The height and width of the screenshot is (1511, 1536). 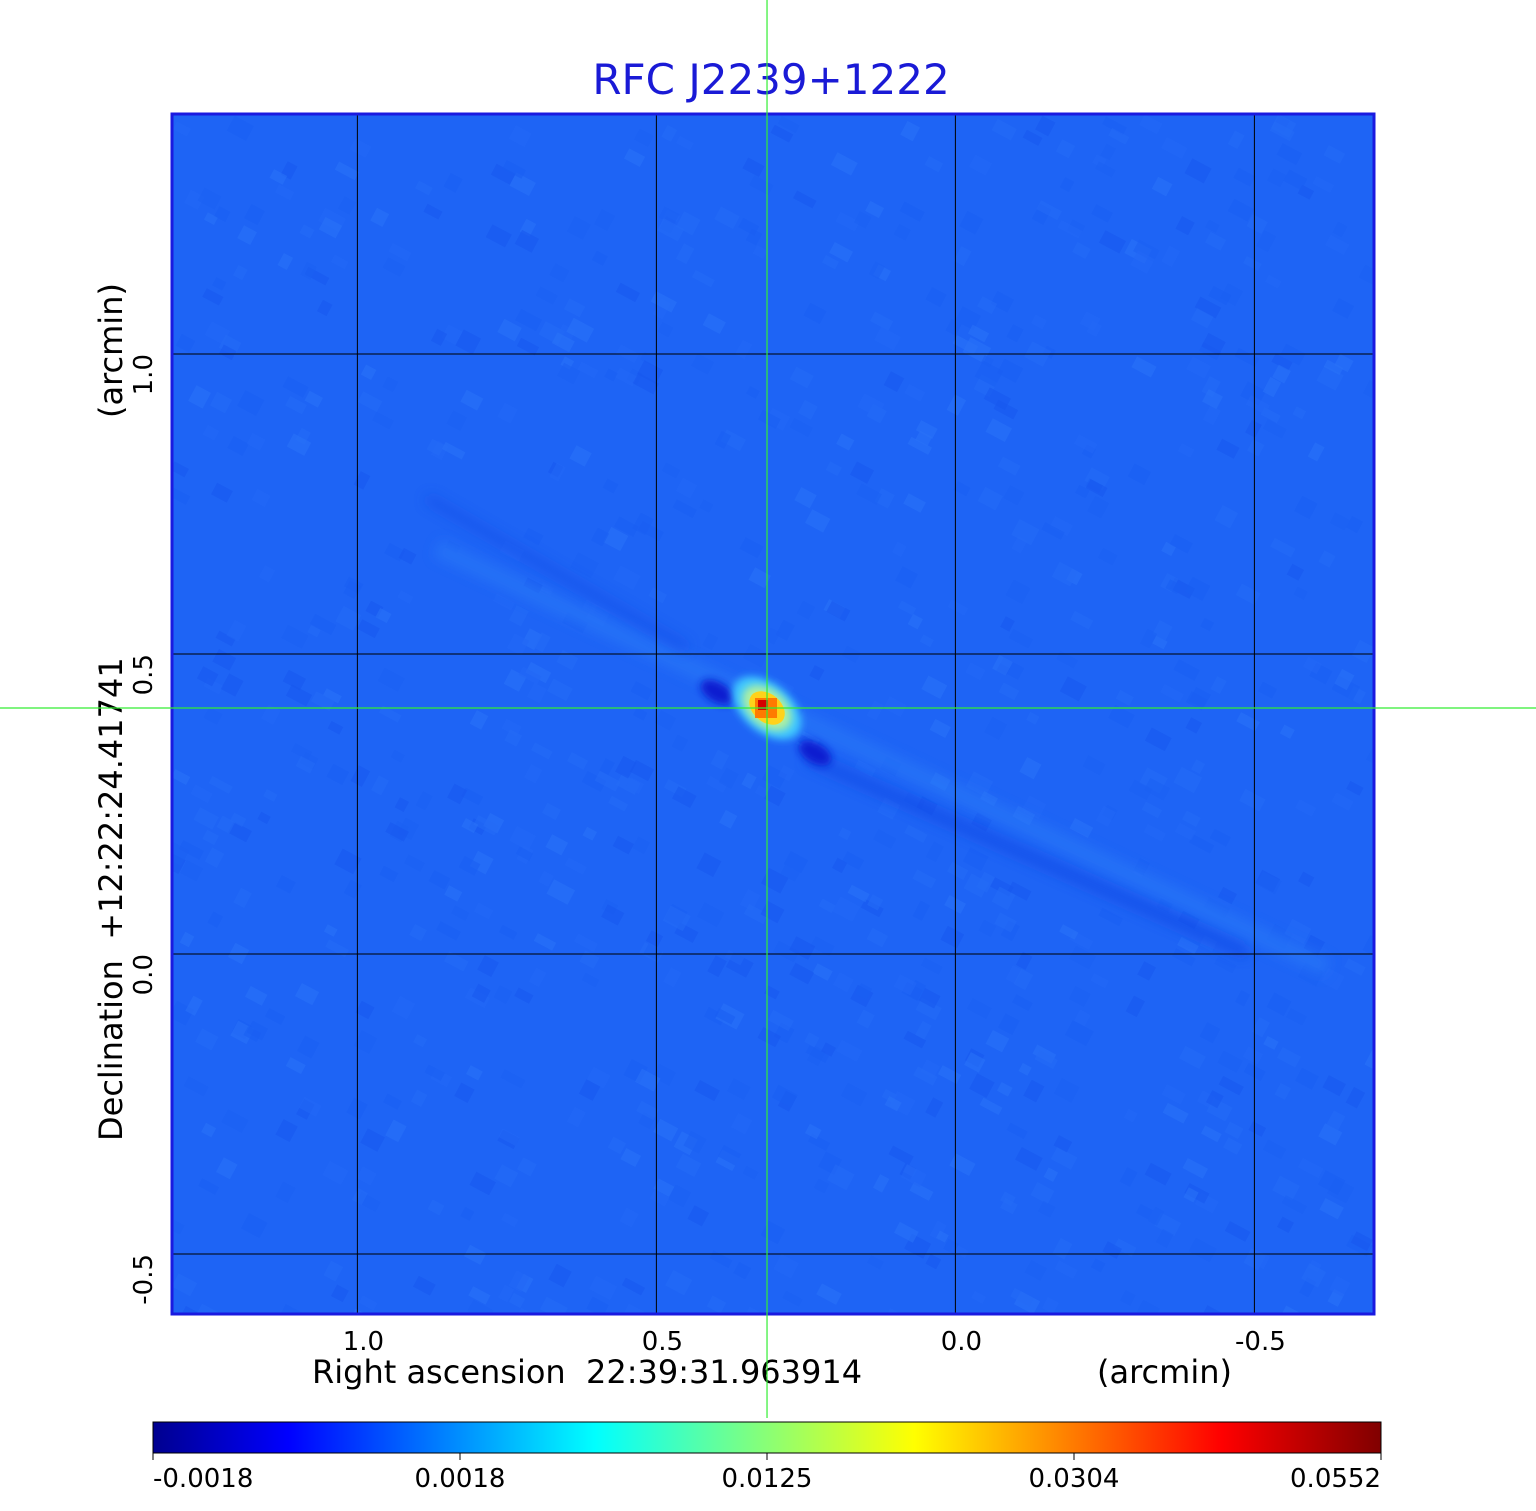 I want to click on colorbar-tick-label: 0.0304, so click(x=1074, y=1479).